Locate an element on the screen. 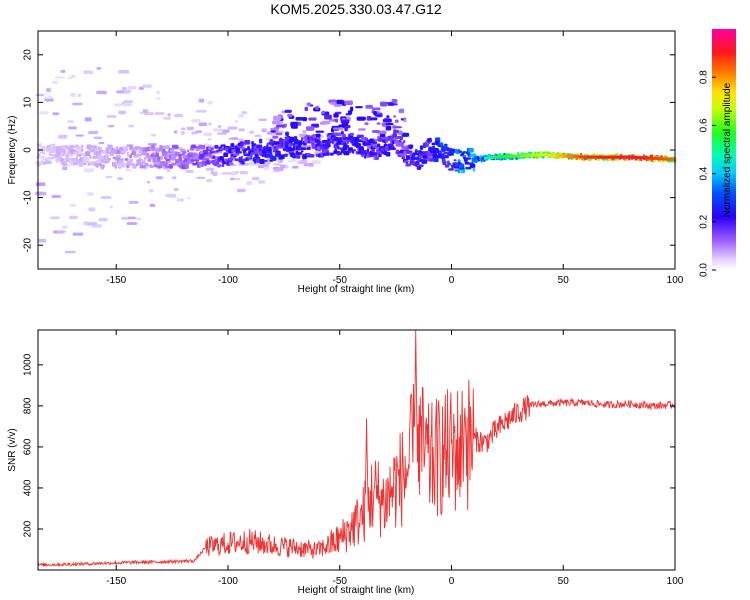 The width and height of the screenshot is (750, 600). x-tick-label: -150 is located at coordinates (116, 280).